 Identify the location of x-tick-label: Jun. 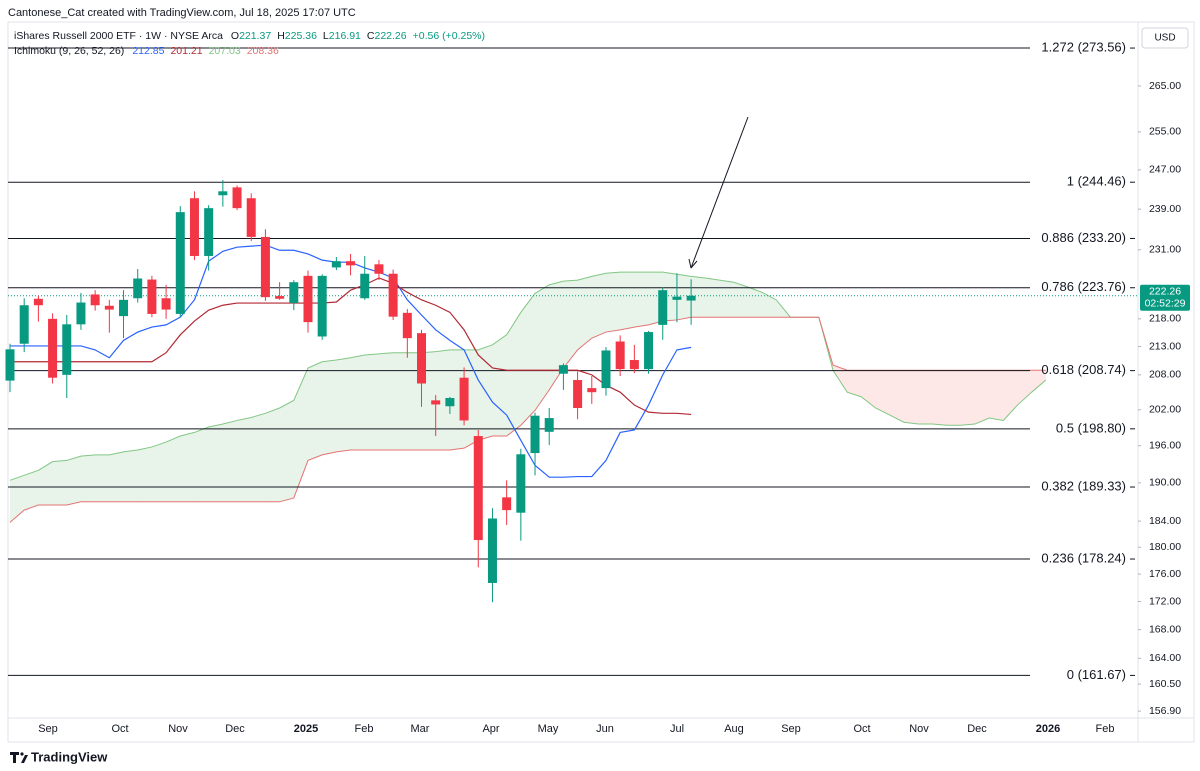
(605, 729).